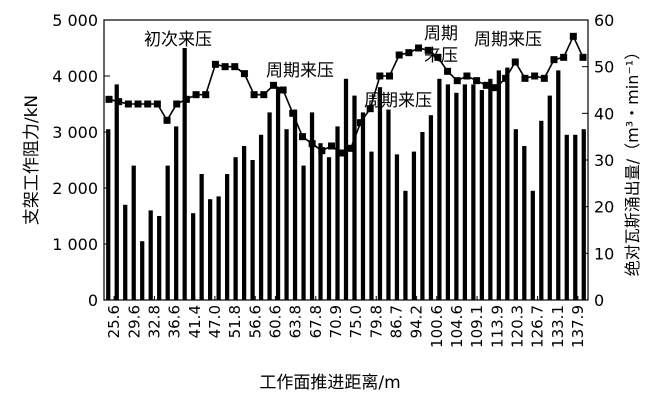 This screenshot has width=663, height=406. What do you see at coordinates (75, 188) in the screenshot?
I see `y-left-tick-label: 2 000` at bounding box center [75, 188].